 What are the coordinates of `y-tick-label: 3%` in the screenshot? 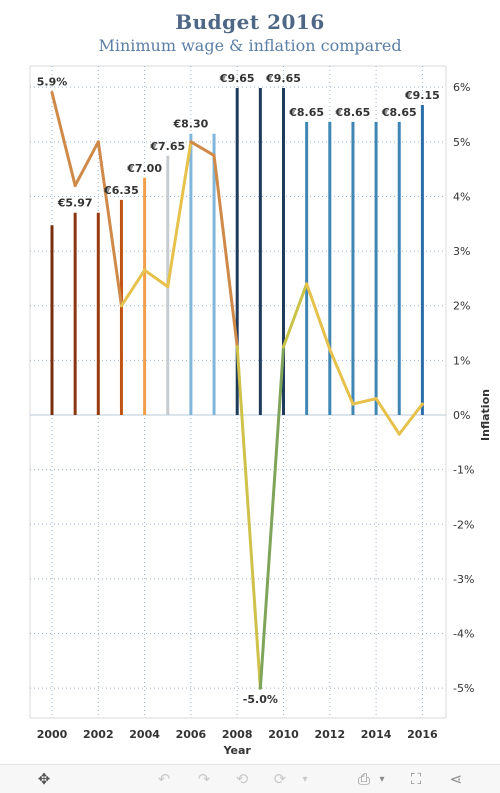 It's located at (461, 251).